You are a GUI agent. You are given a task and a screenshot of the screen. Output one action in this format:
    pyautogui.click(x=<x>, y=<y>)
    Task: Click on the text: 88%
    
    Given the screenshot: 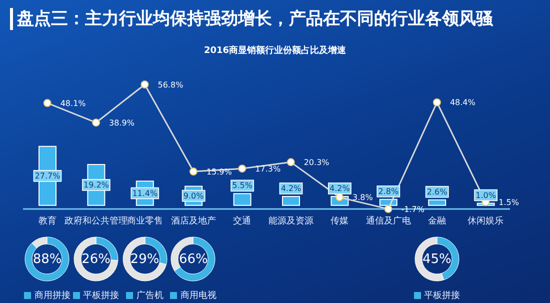 What is the action you would take?
    pyautogui.click(x=47, y=259)
    